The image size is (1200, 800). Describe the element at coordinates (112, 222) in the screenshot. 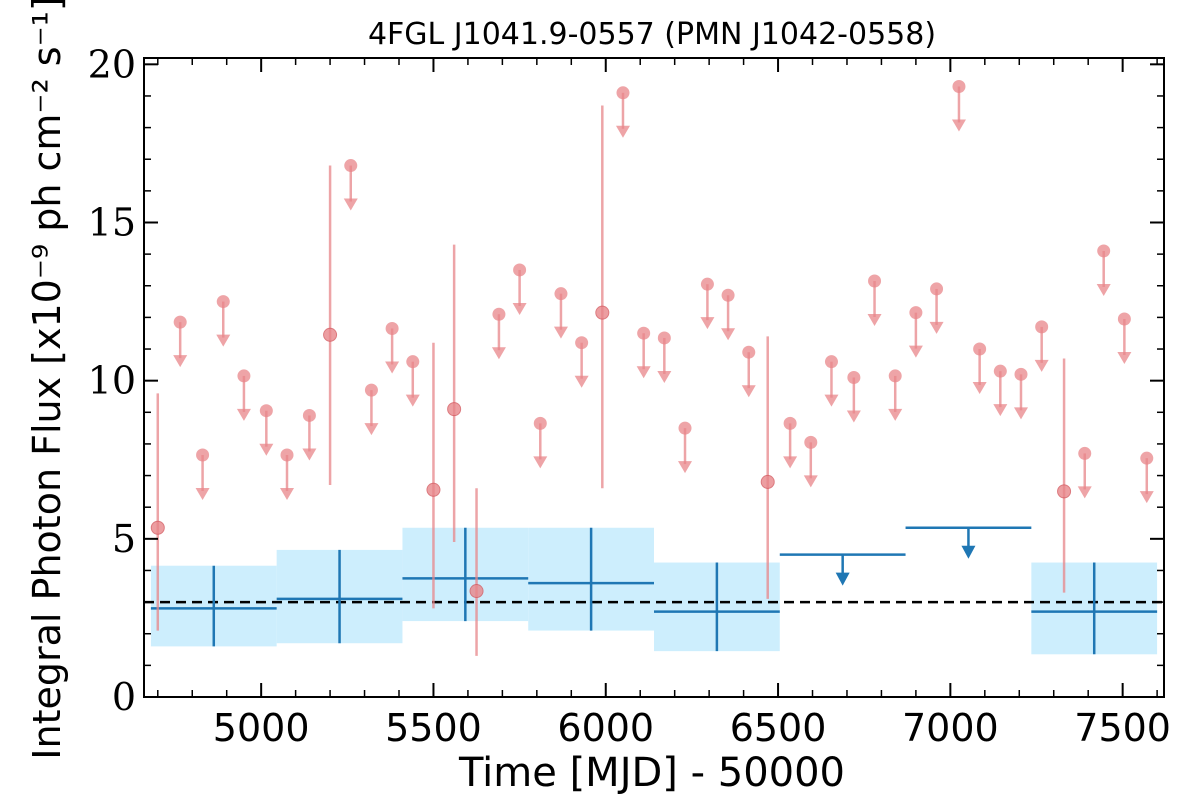

I see `y-tick-label: 15` at that location.